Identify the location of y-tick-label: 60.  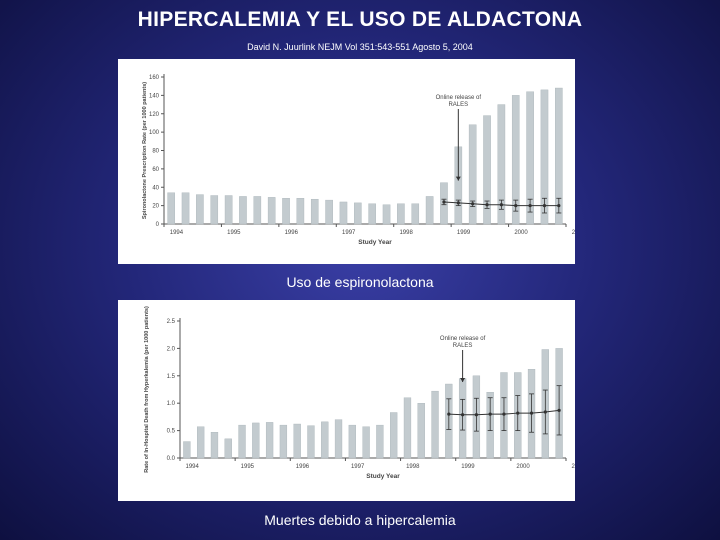
(155, 170).